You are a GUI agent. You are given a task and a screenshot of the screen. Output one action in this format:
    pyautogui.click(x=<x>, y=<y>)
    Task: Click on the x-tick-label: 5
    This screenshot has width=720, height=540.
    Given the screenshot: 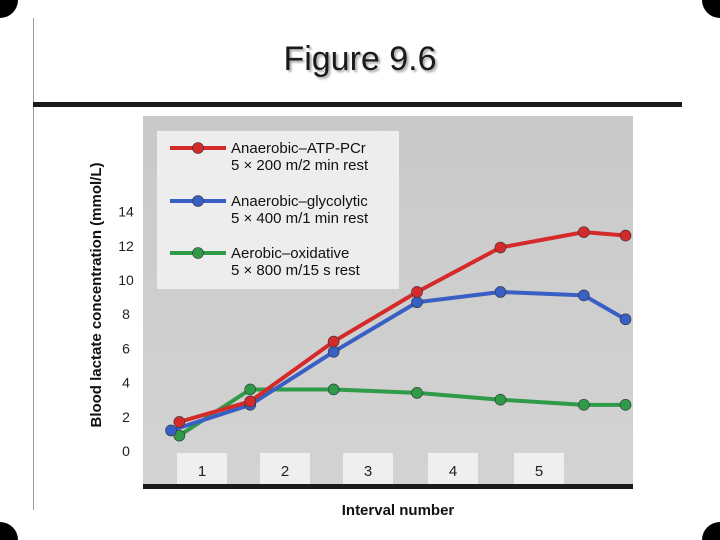 What is the action you would take?
    pyautogui.click(x=539, y=471)
    